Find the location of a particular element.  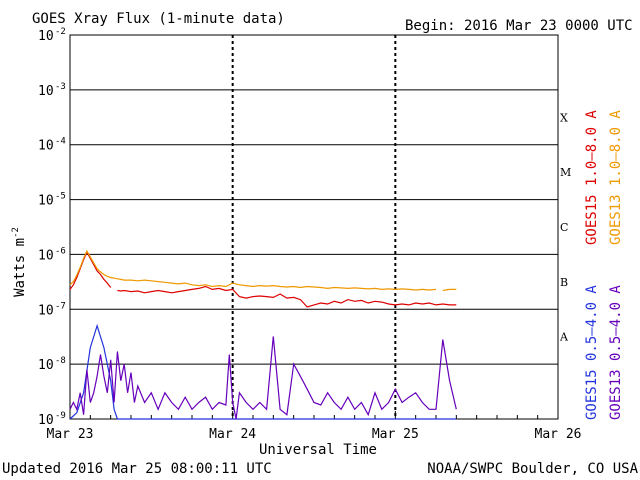

updated-timestamp: Updated 2016 Mar 25 08:00:11 UTC is located at coordinates (137, 469).